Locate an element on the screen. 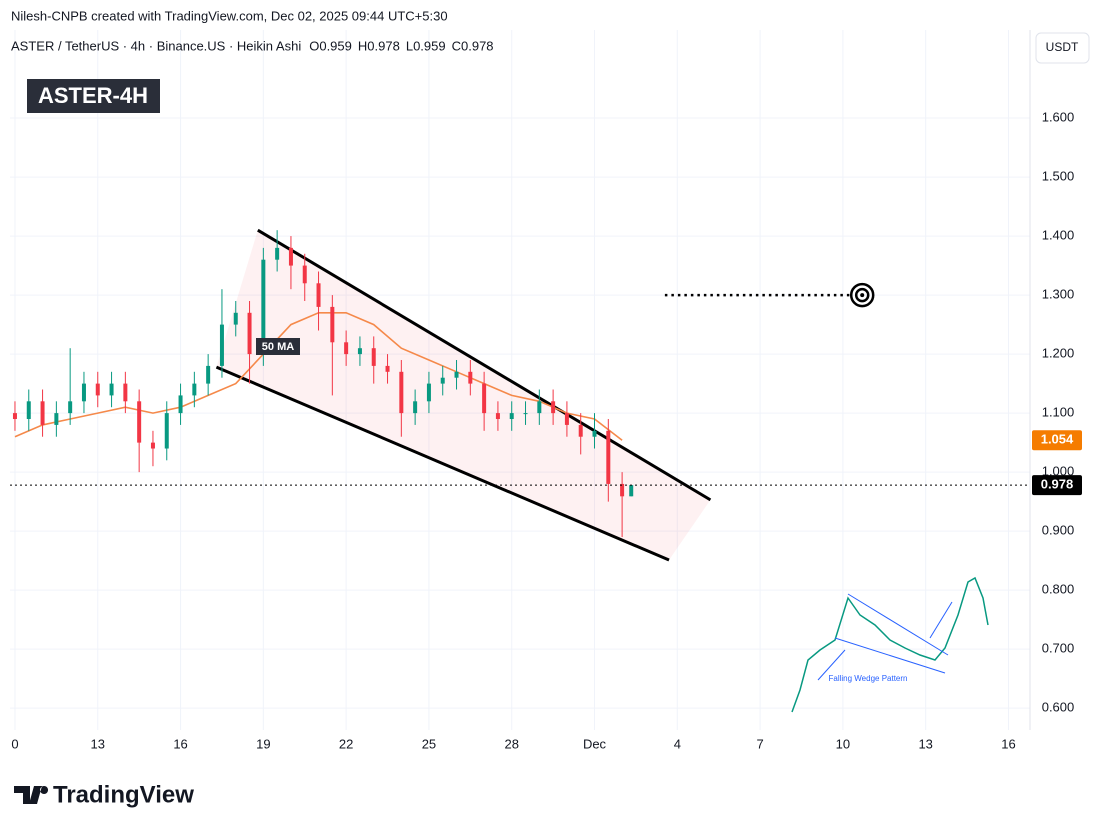 The image size is (1102, 828). y-tick-label: 1.500 is located at coordinates (1058, 176).